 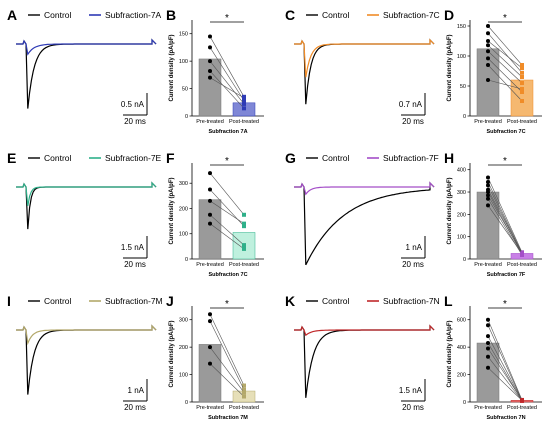 I want to click on y-tick-label: 600, so click(x=461, y=321).